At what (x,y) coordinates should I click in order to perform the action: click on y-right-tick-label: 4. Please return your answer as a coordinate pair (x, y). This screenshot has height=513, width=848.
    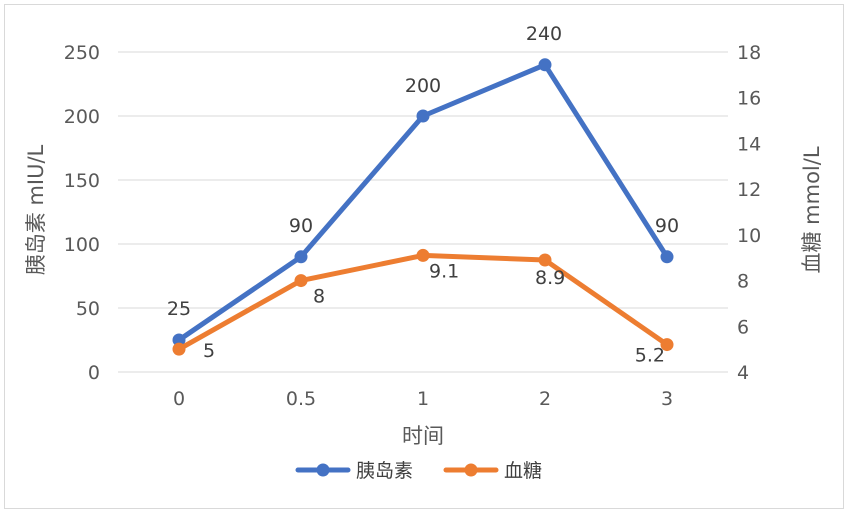
    Looking at the image, I should click on (743, 373).